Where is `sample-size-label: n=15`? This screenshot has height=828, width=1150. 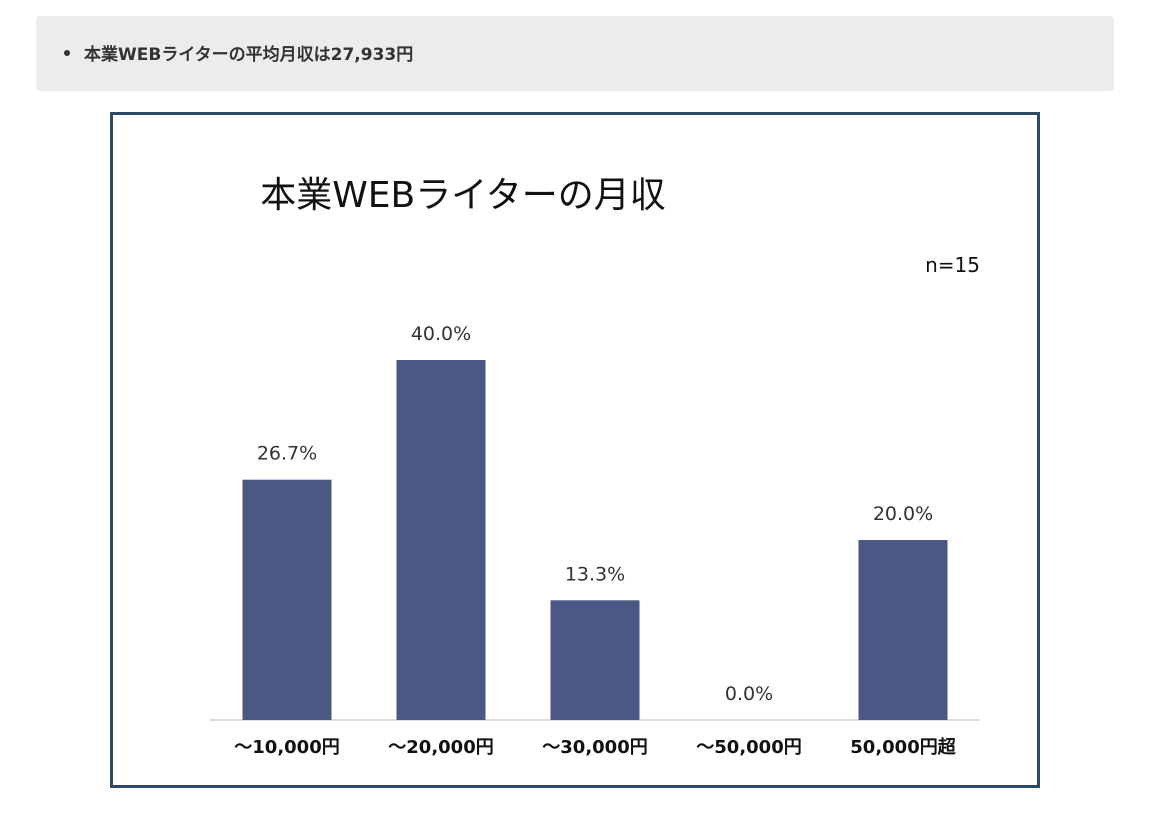
sample-size-label: n=15 is located at coordinates (952, 265).